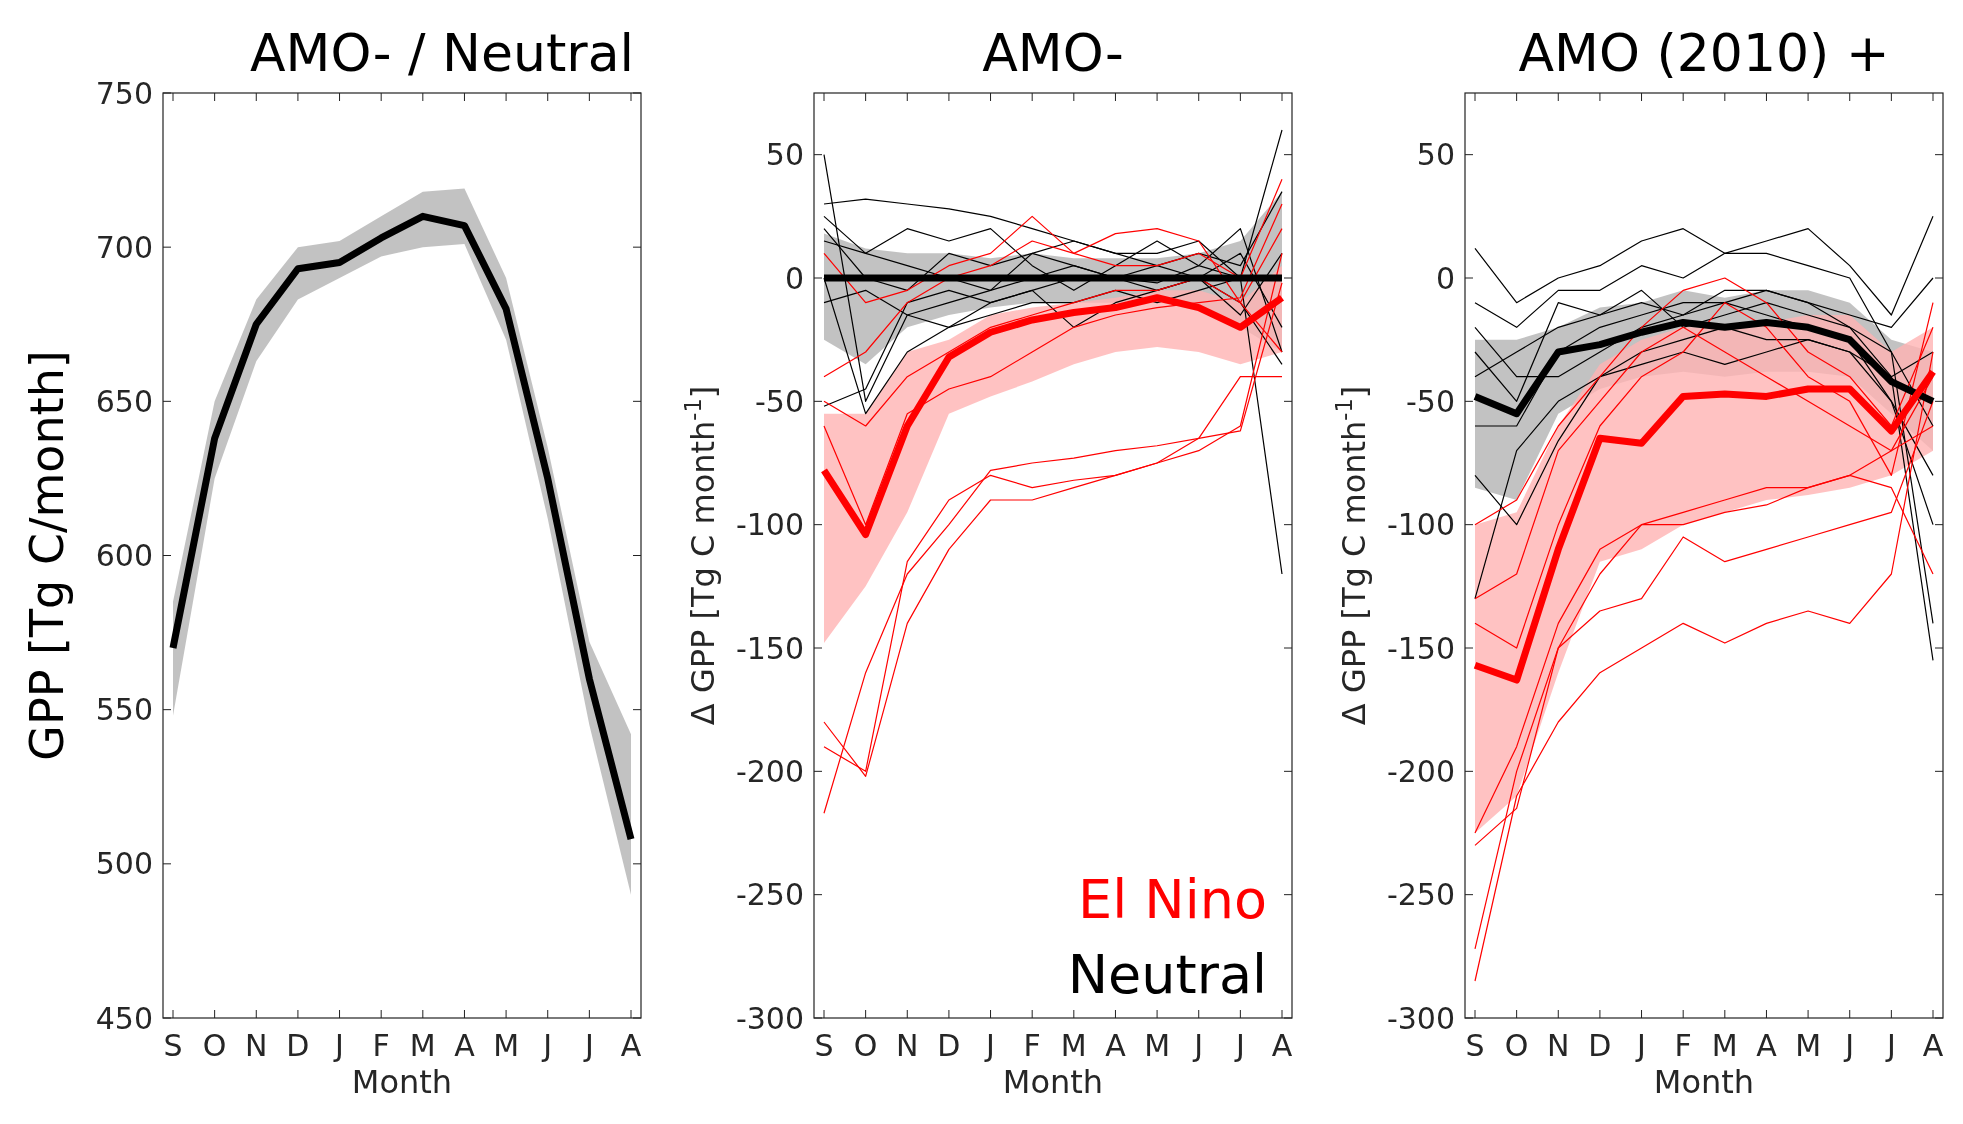  I want to click on text: El Nino, so click(1172, 899).